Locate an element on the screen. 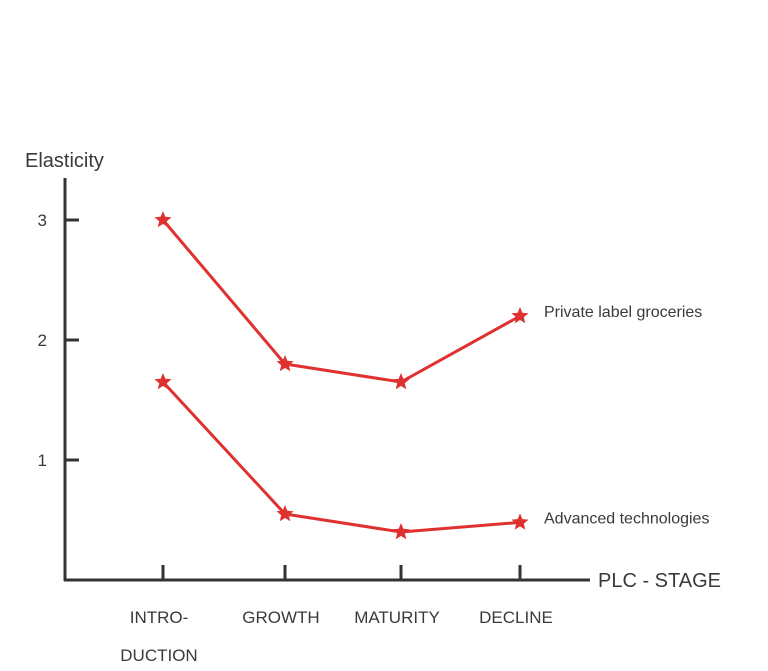  x-ticks: INTRO- DUCTION GROWTH MATURITY DECLINE is located at coordinates (336, 615).